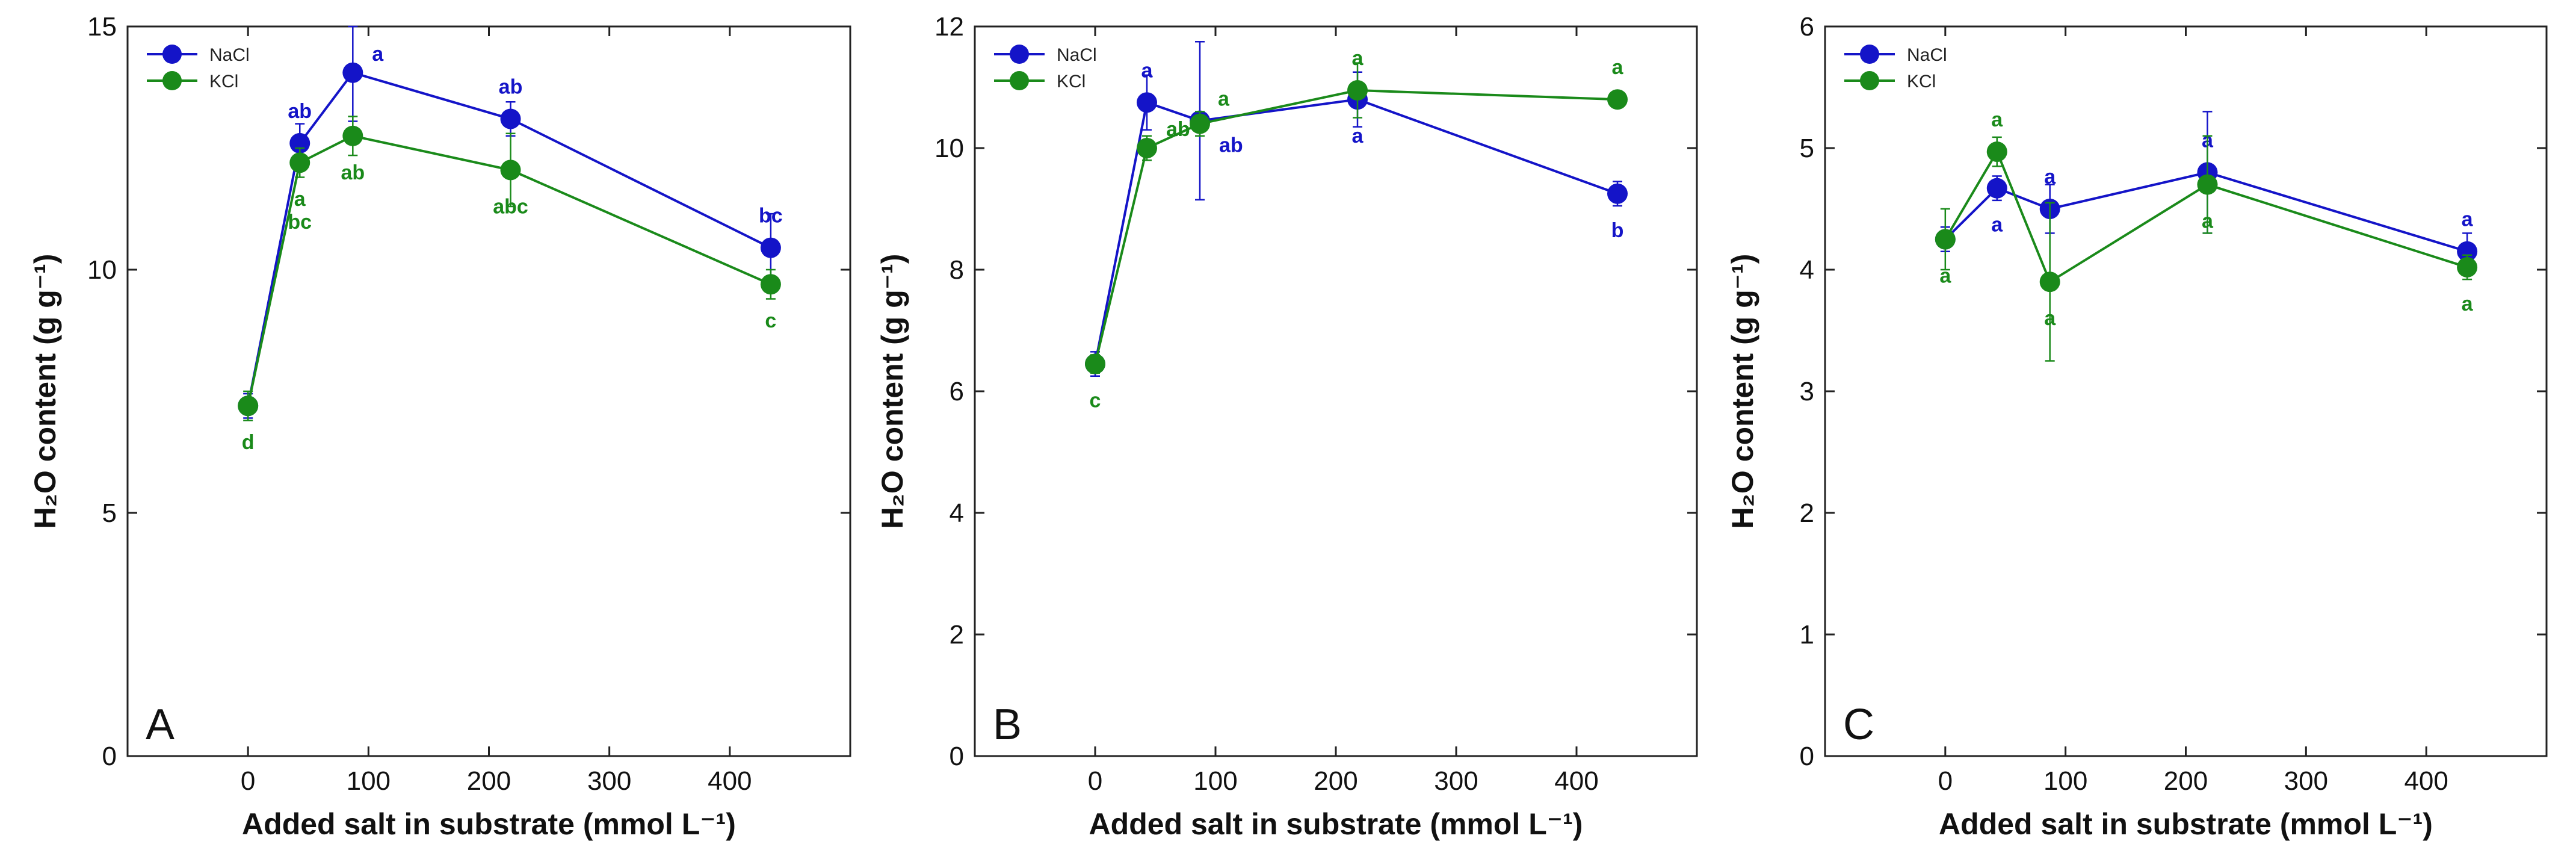 This screenshot has height=859, width=2576. I want to click on significance-label: d, so click(248, 442).